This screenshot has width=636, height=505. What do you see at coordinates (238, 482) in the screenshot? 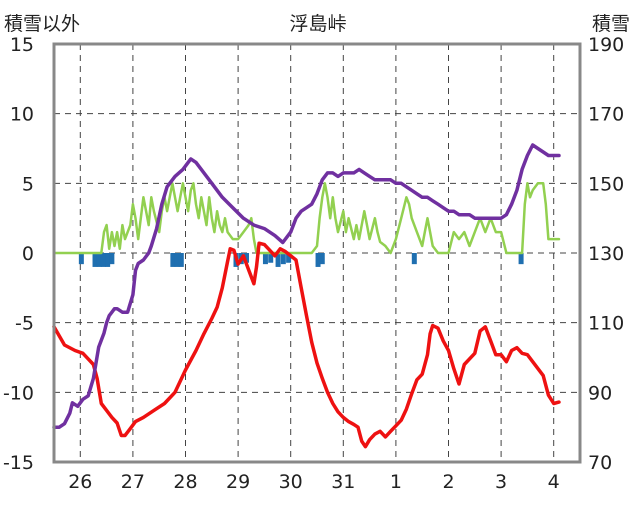
I see `x-tick-label: 29` at bounding box center [238, 482].